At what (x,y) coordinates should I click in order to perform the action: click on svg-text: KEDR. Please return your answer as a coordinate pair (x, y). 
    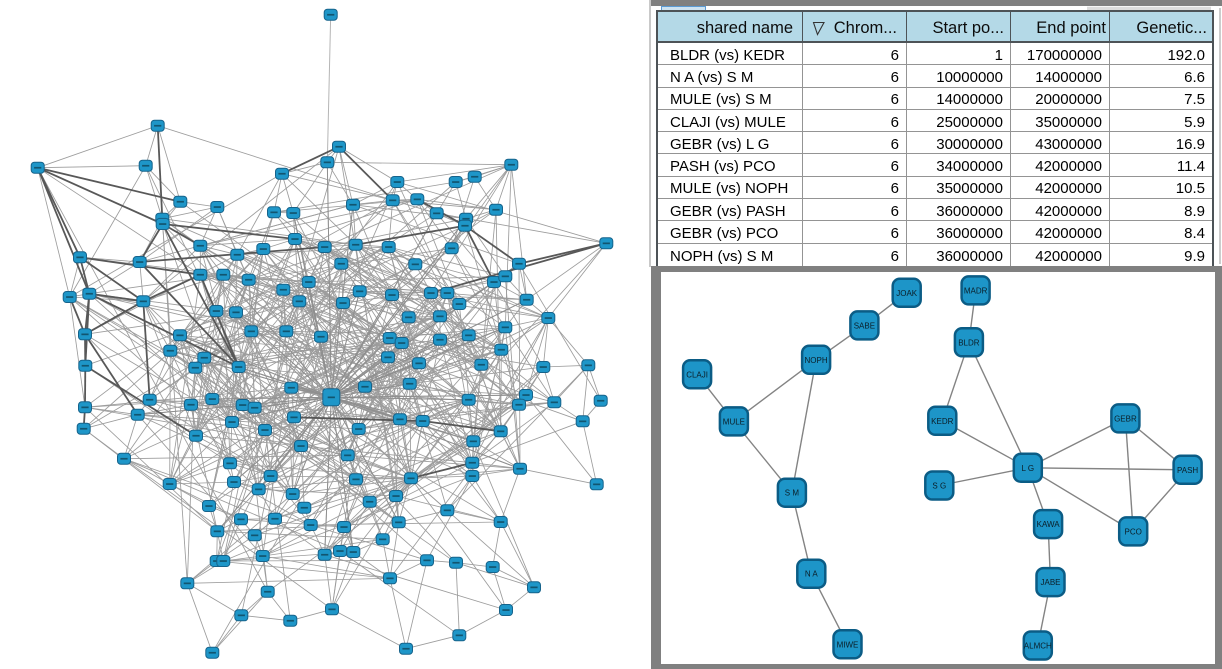
    Looking at the image, I should click on (942, 421).